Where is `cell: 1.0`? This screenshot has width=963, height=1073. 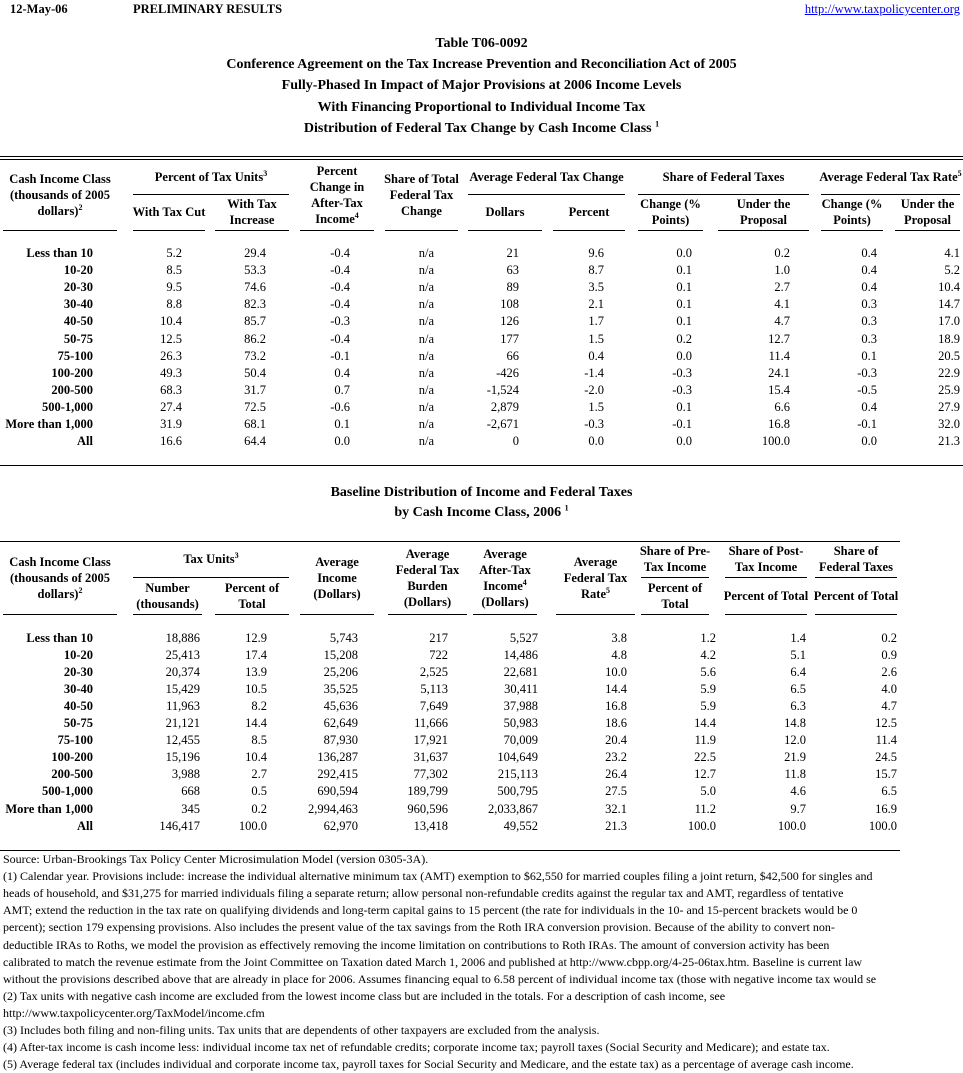 cell: 1.0 is located at coordinates (782, 270).